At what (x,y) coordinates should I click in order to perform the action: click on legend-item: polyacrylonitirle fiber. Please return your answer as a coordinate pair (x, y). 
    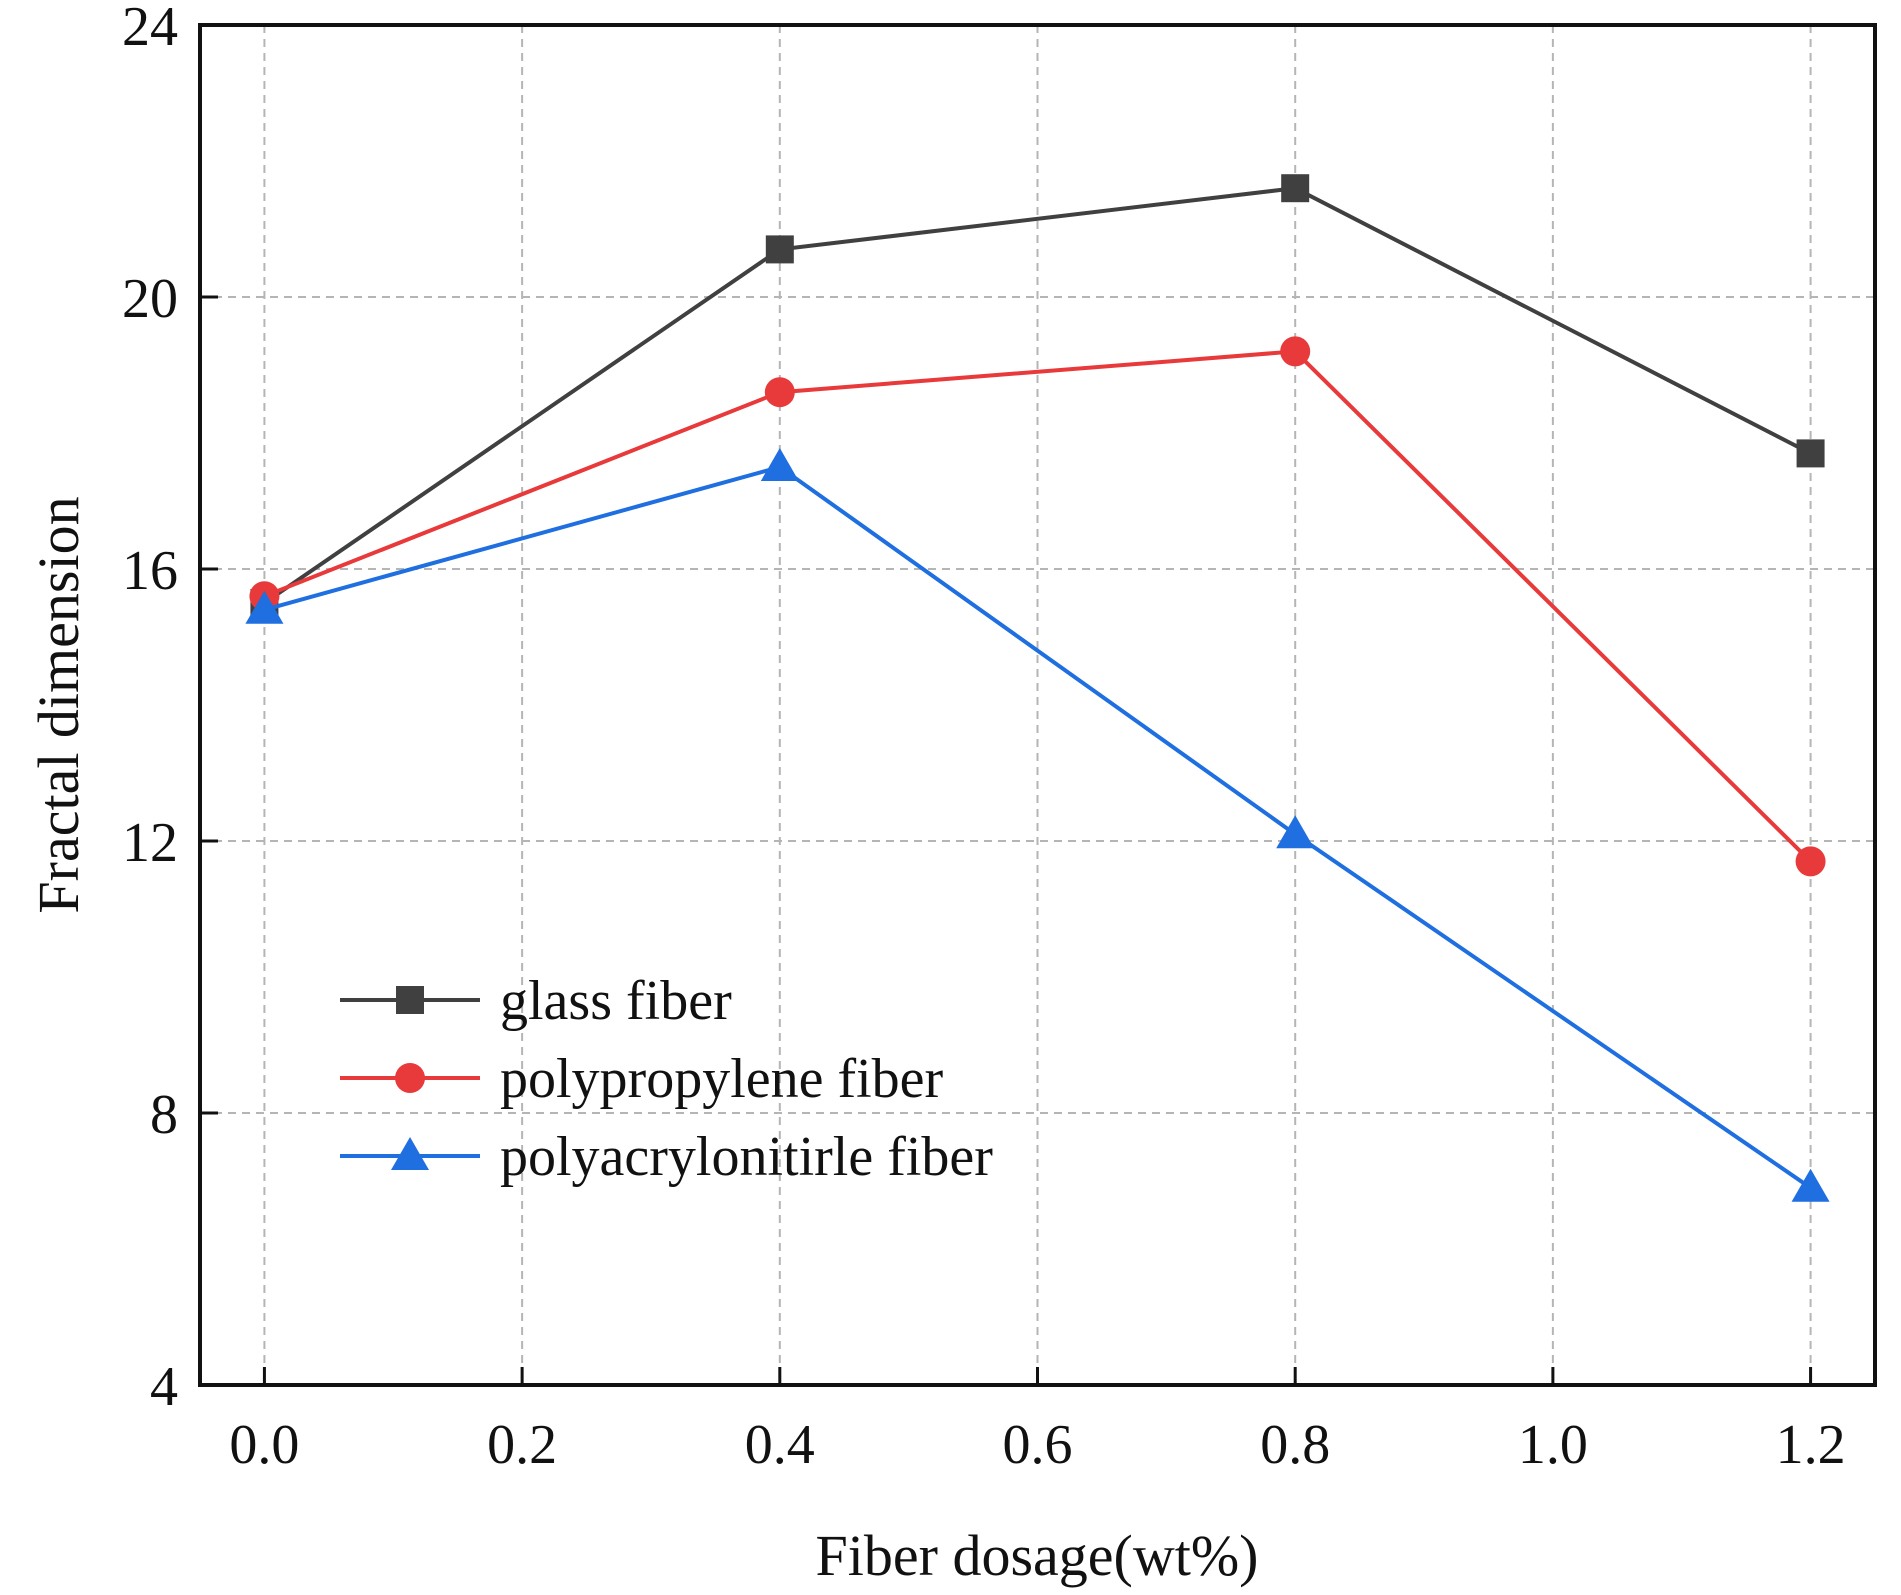
    Looking at the image, I should click on (666, 1157).